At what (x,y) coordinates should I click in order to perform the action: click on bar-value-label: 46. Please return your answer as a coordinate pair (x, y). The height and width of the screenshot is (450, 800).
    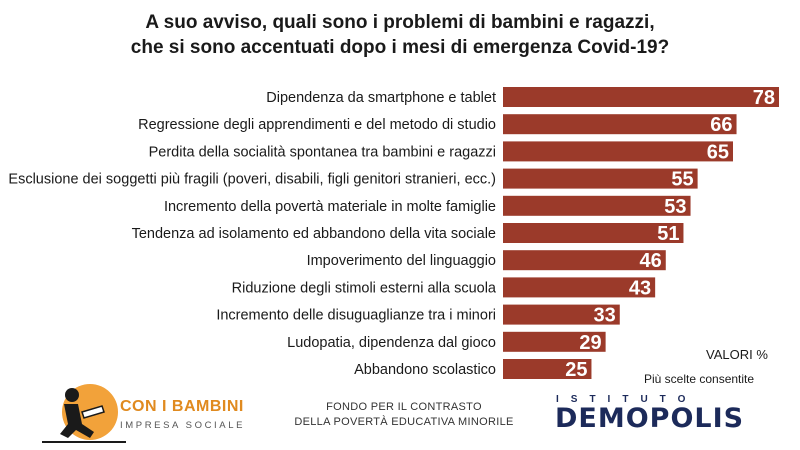
    Looking at the image, I should click on (651, 261).